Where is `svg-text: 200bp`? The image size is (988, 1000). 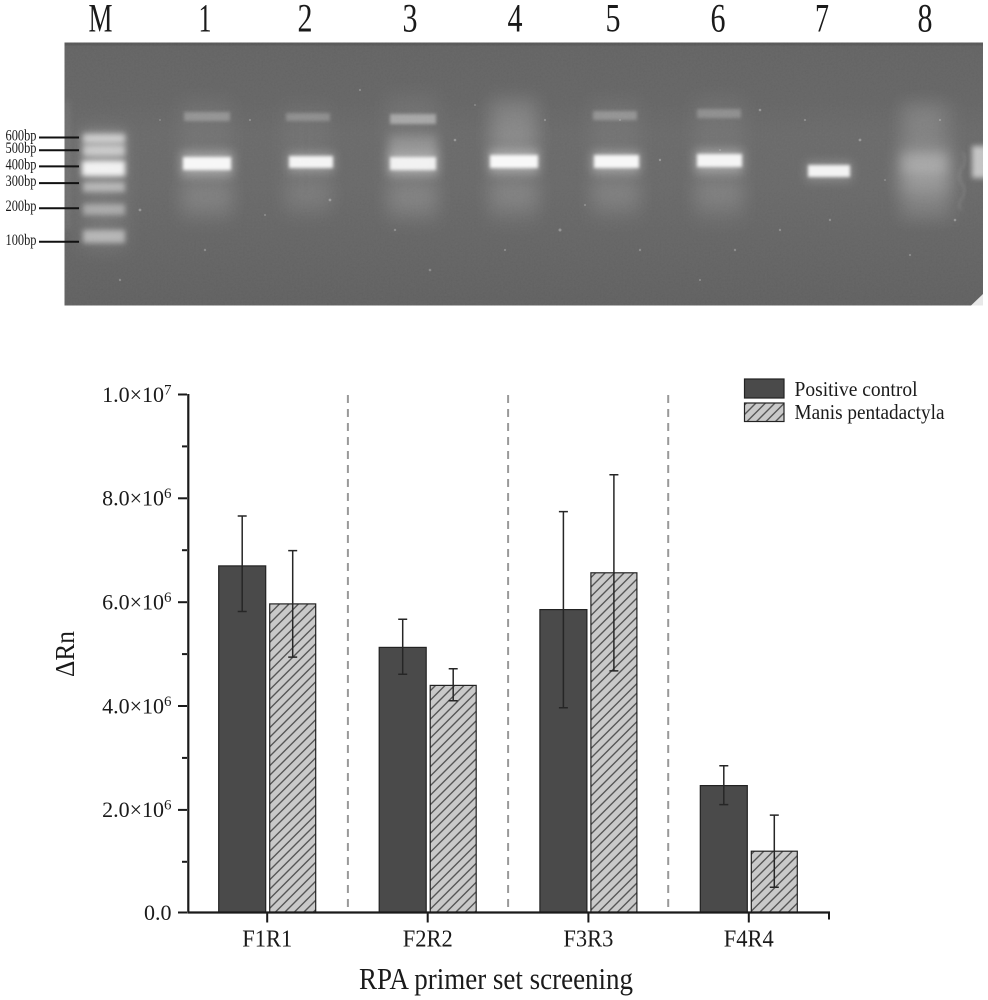
svg-text: 200bp is located at coordinates (21, 206).